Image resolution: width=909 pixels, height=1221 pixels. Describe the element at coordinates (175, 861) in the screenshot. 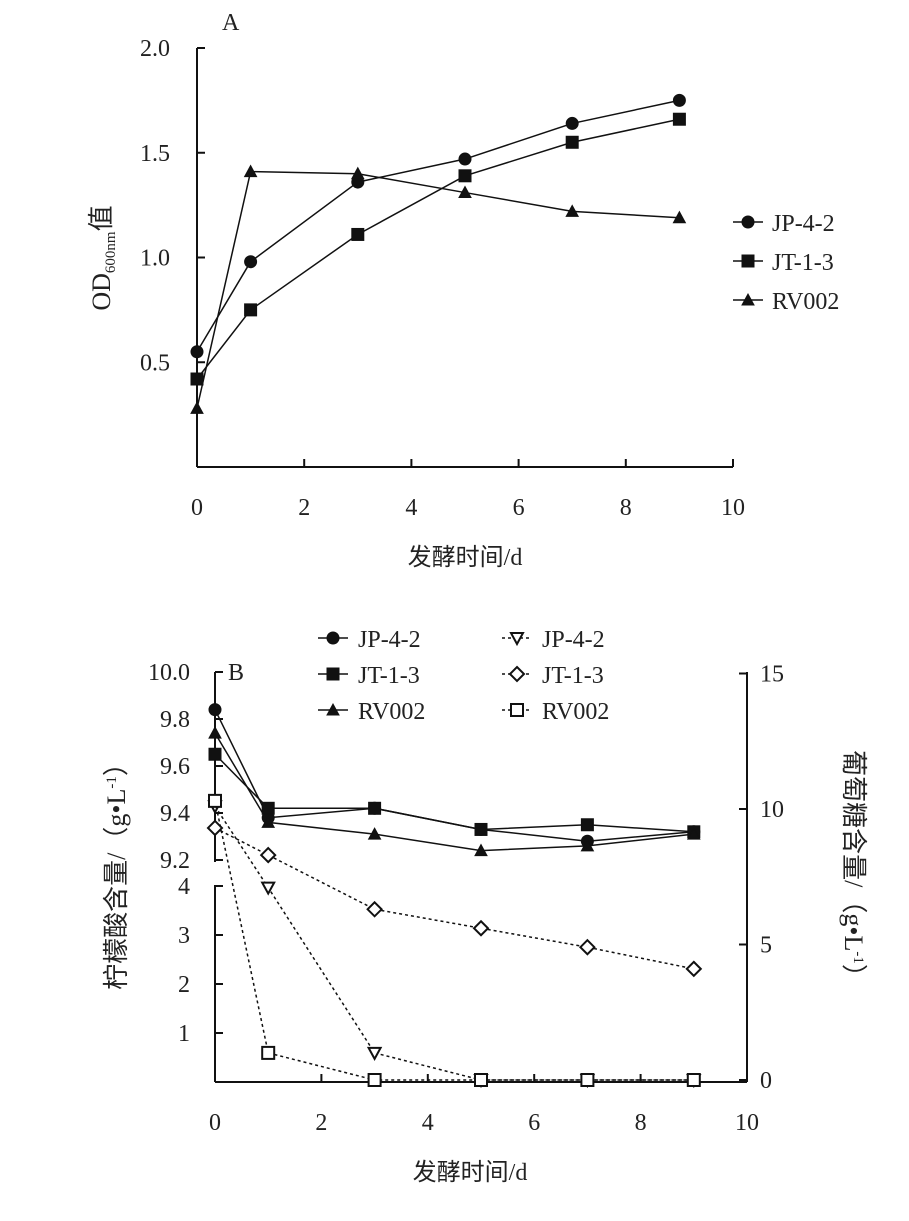

I see `y-tick-label: 9.2` at that location.